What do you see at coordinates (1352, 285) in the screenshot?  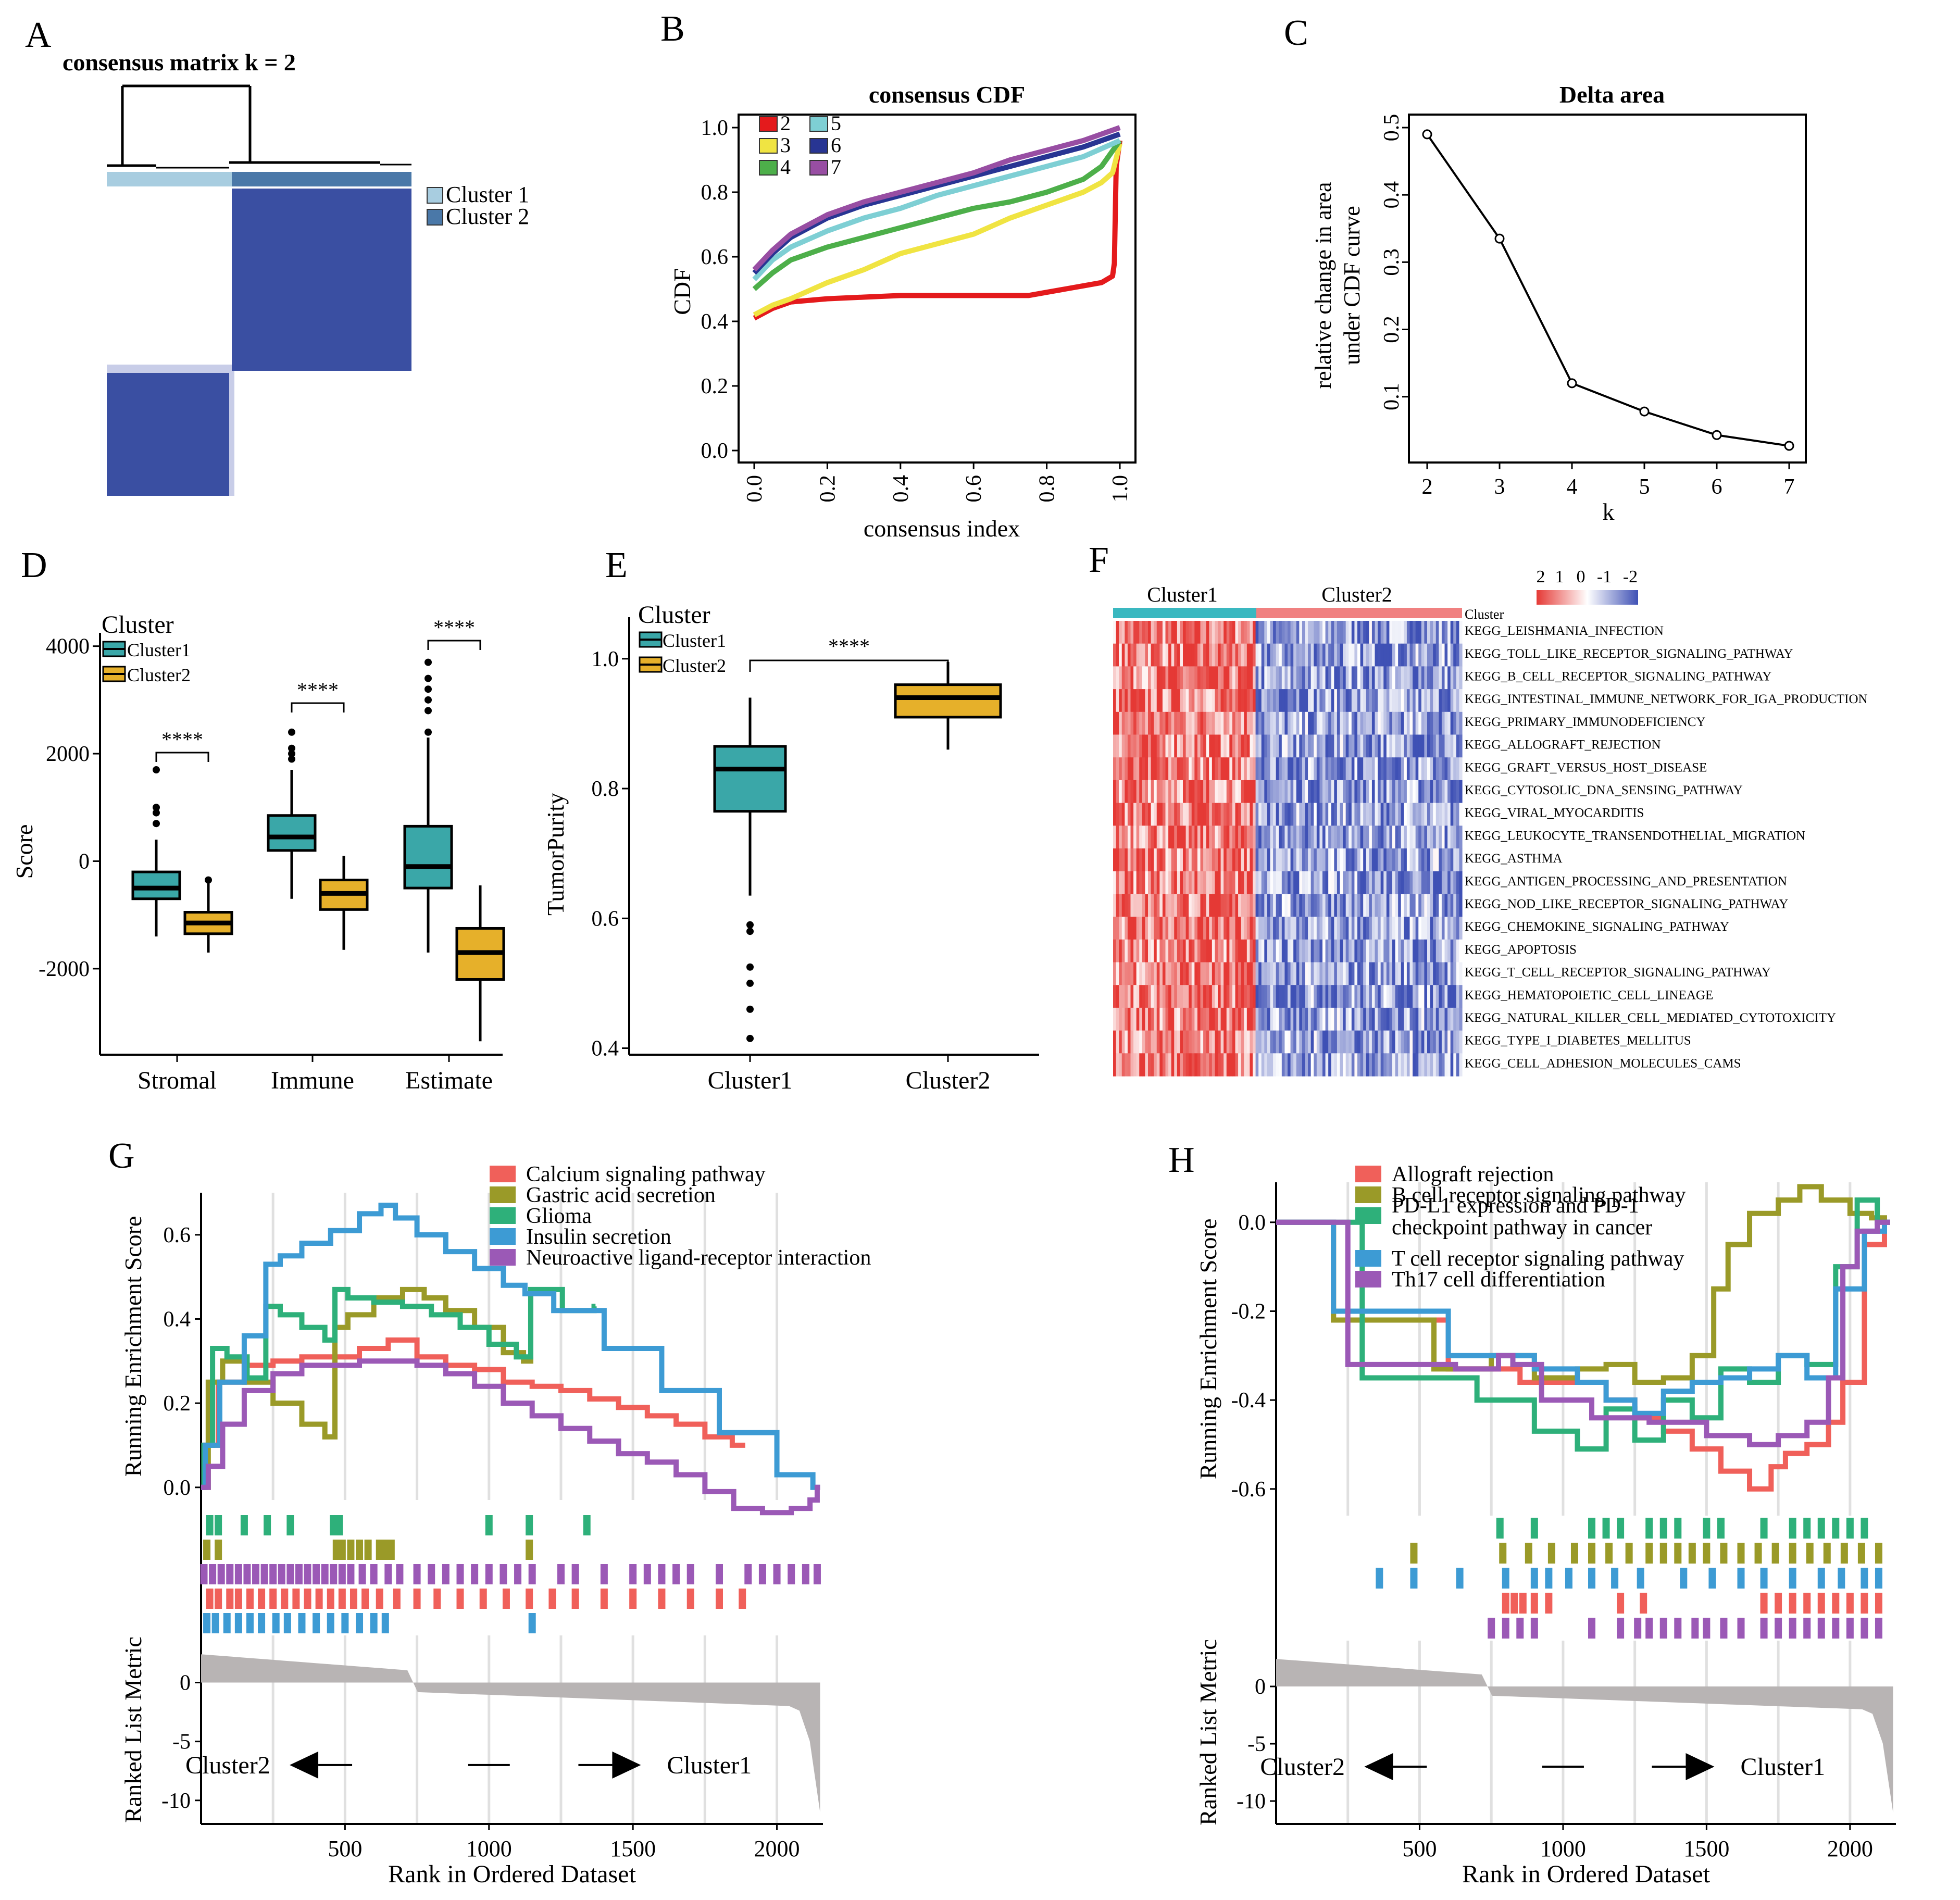 I see `y-axis-label-line2: under CDF curve` at bounding box center [1352, 285].